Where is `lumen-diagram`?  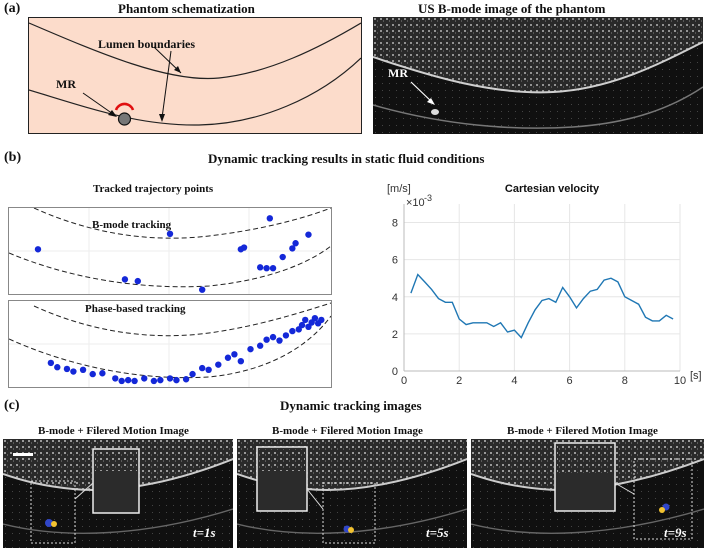
lumen-diagram is located at coordinates (195, 74).